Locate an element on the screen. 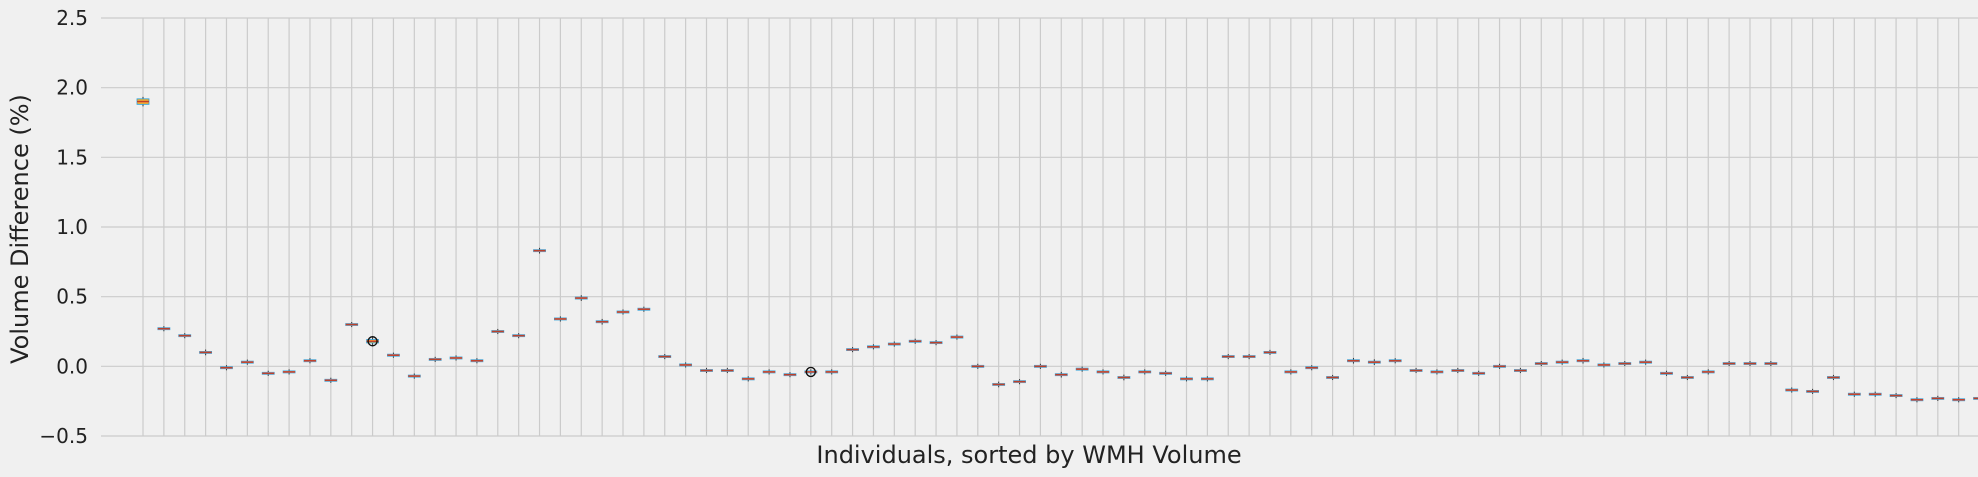 Image resolution: width=1978 pixels, height=477 pixels. y-axis-label: Volume Difference (%) is located at coordinates (20, 229).